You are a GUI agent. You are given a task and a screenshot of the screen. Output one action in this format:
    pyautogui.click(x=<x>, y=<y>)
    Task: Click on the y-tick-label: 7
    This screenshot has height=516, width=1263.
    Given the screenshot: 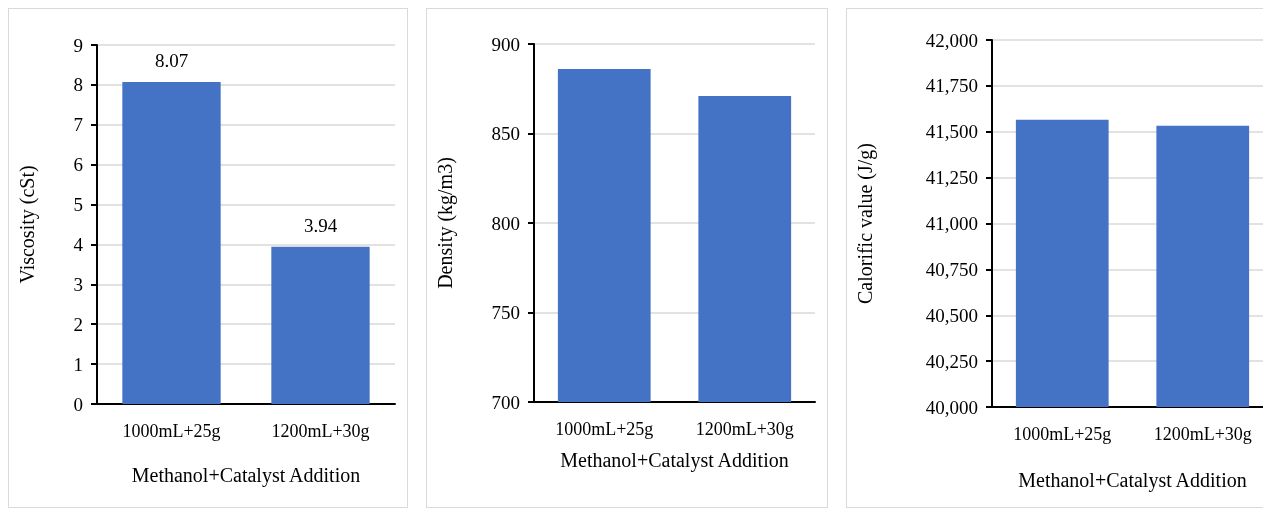 What is the action you would take?
    pyautogui.click(x=78, y=125)
    